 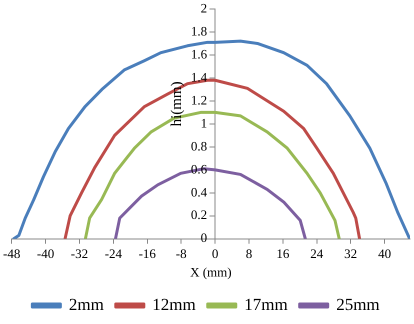 I want to click on legend-label: 17mm, so click(x=266, y=304).